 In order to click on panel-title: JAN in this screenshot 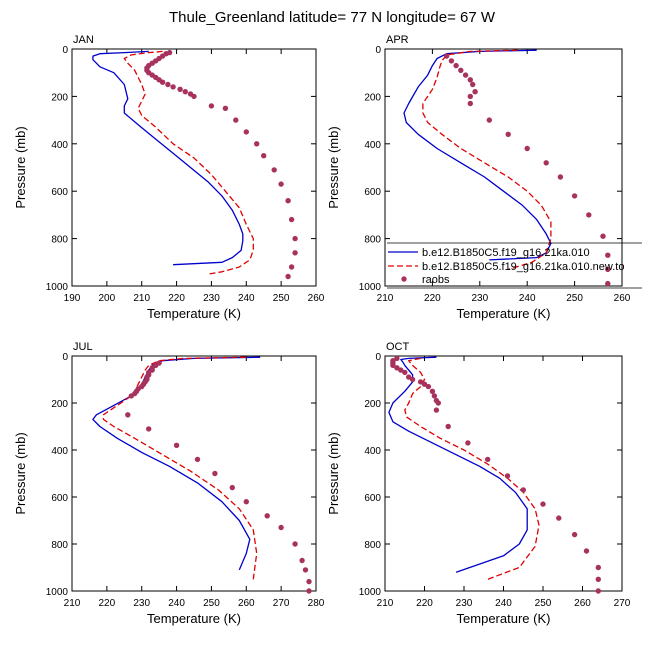, I will do `click(83, 40)`.